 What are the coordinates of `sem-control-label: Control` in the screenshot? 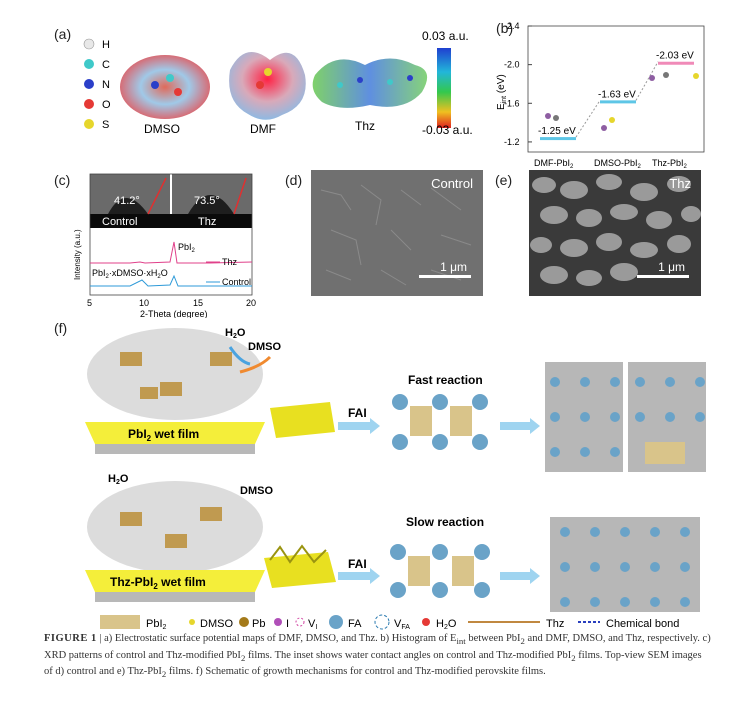 It's located at (452, 183).